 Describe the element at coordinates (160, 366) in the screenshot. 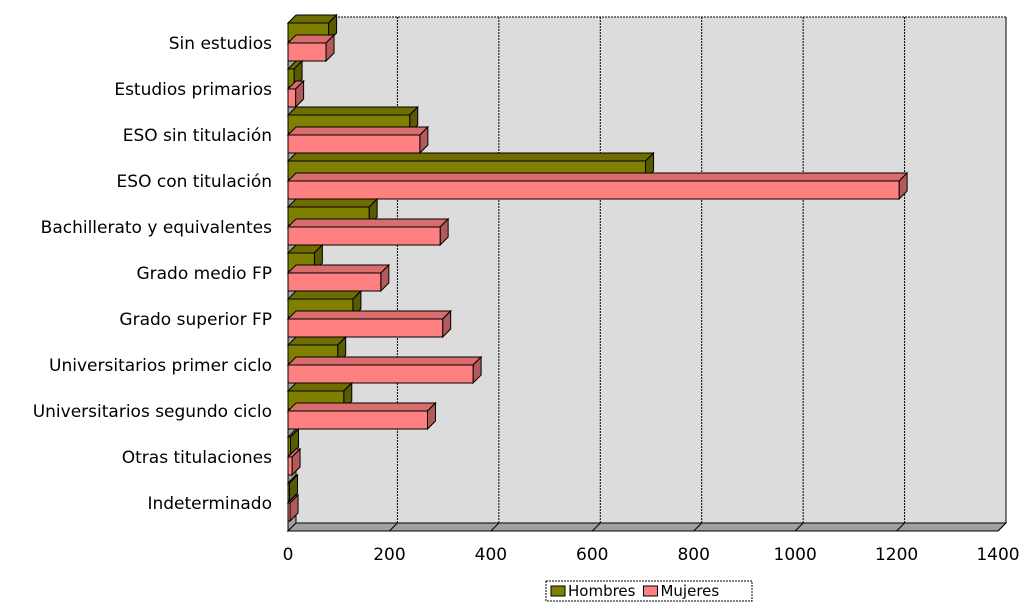

I see `category-label-universitarios-primer-ciclo: Universitarios primer ciclo` at that location.